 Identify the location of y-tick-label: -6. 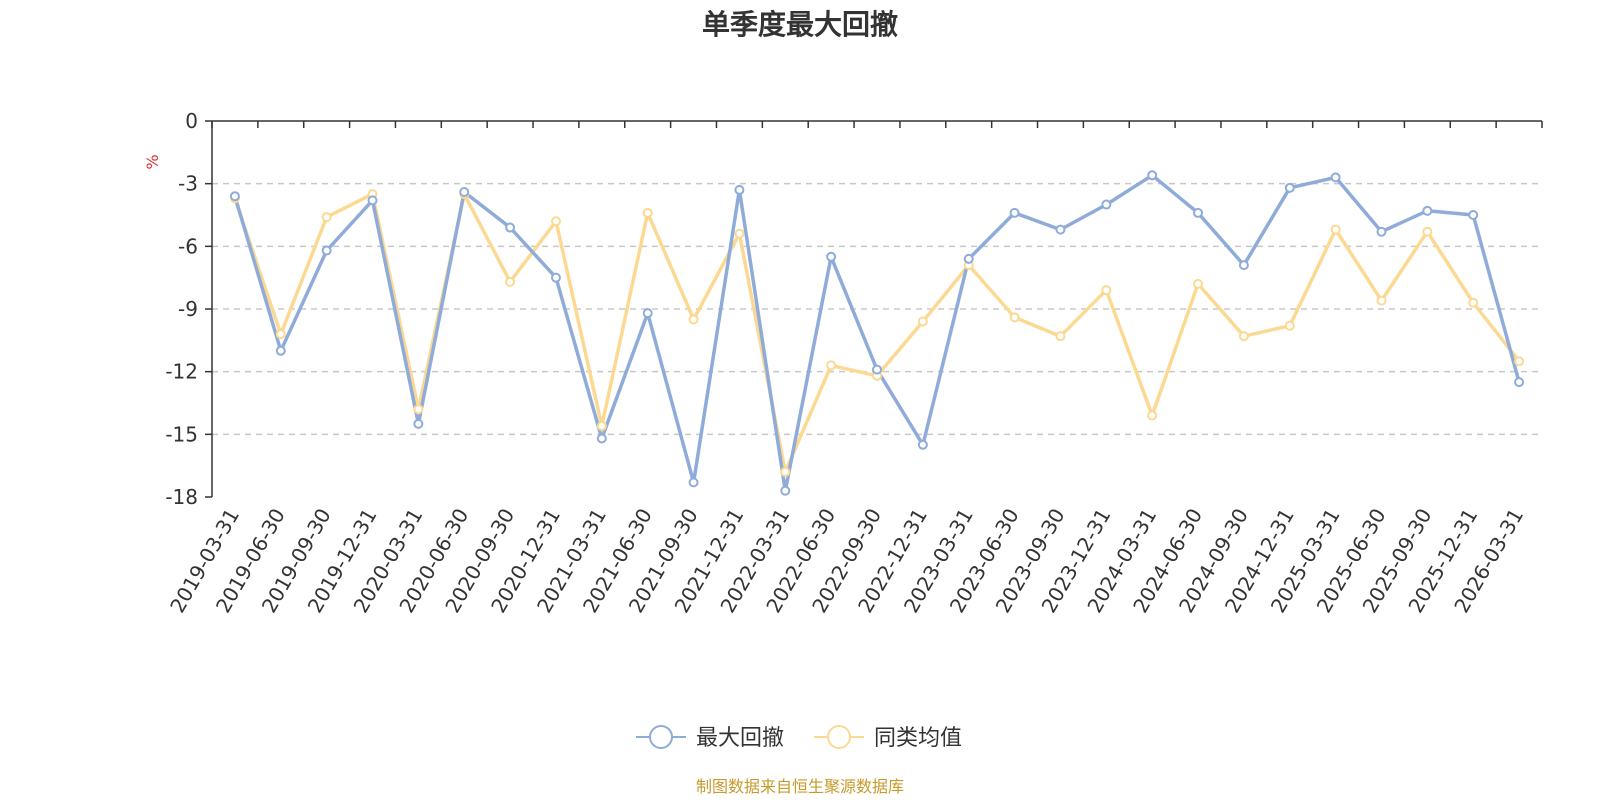
(188, 246).